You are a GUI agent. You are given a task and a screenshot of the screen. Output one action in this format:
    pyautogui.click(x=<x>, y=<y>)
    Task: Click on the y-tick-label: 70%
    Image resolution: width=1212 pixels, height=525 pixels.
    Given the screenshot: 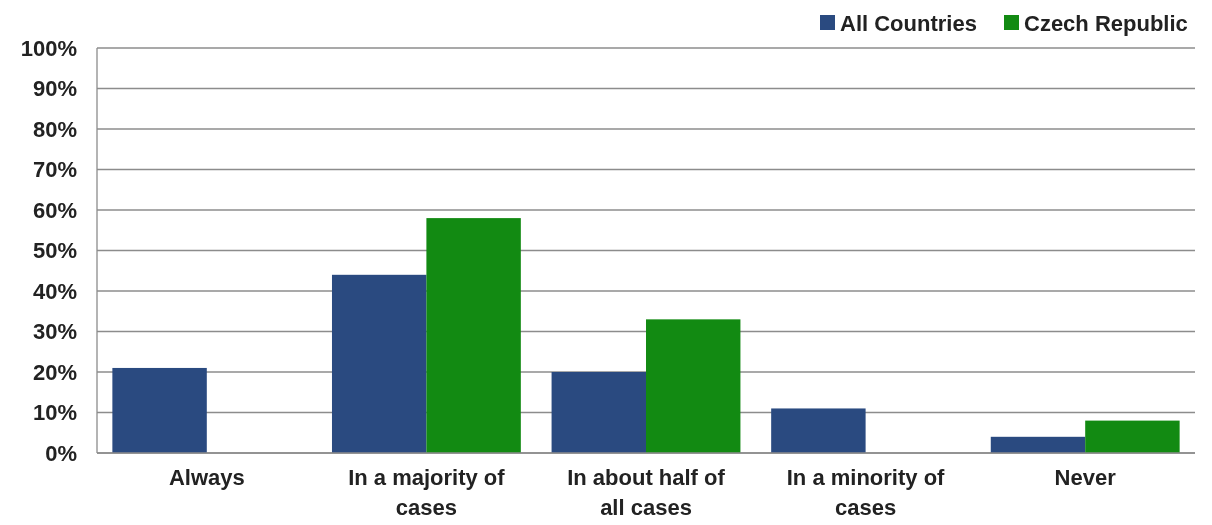 What is the action you would take?
    pyautogui.click(x=54, y=170)
    